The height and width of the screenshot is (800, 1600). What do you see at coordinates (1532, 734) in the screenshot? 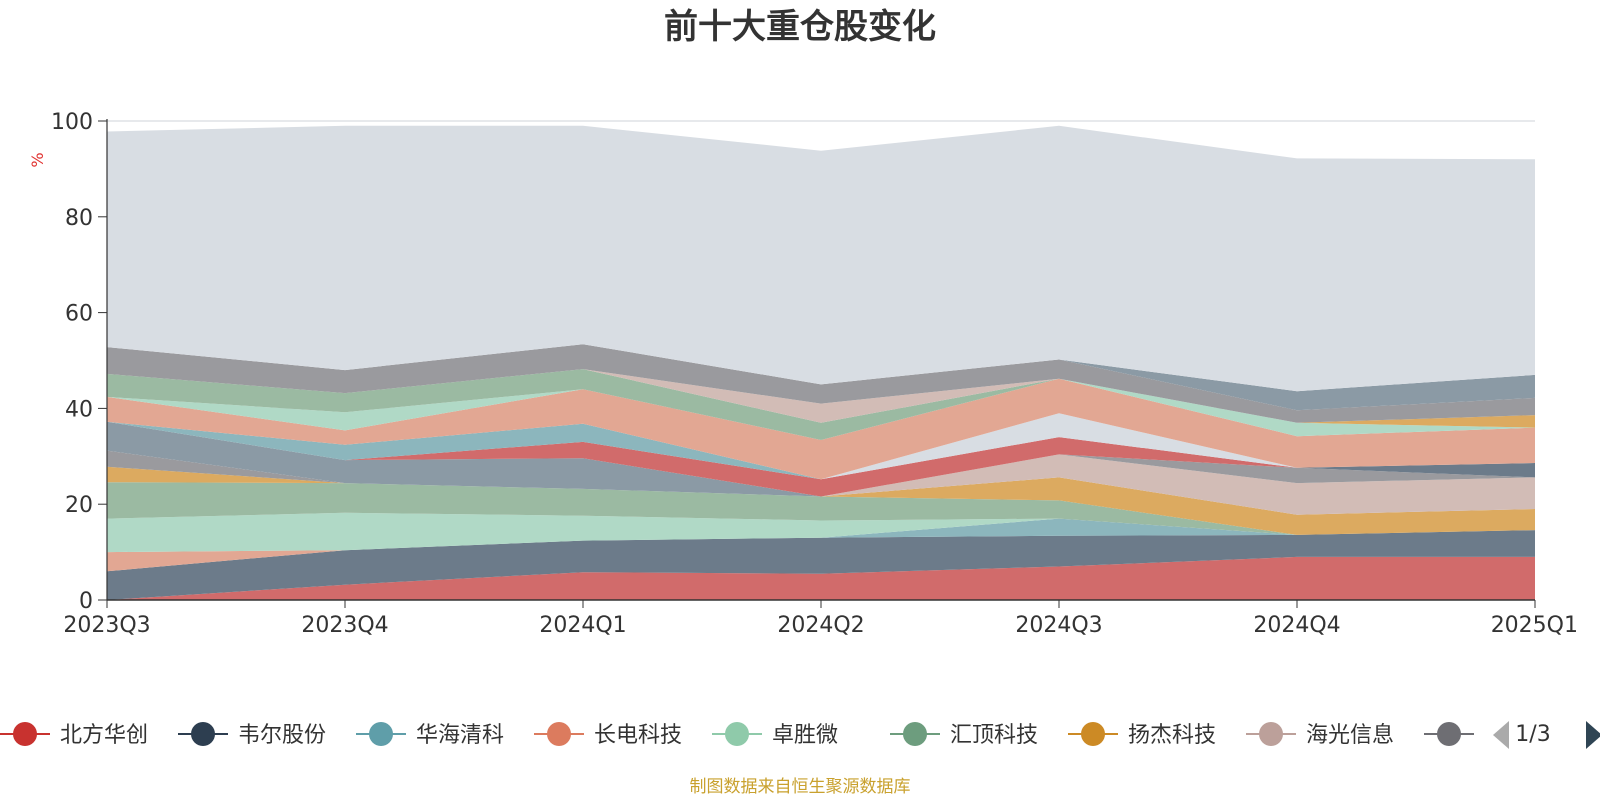
I see `legend-page-indicator: 1/3` at bounding box center [1532, 734].